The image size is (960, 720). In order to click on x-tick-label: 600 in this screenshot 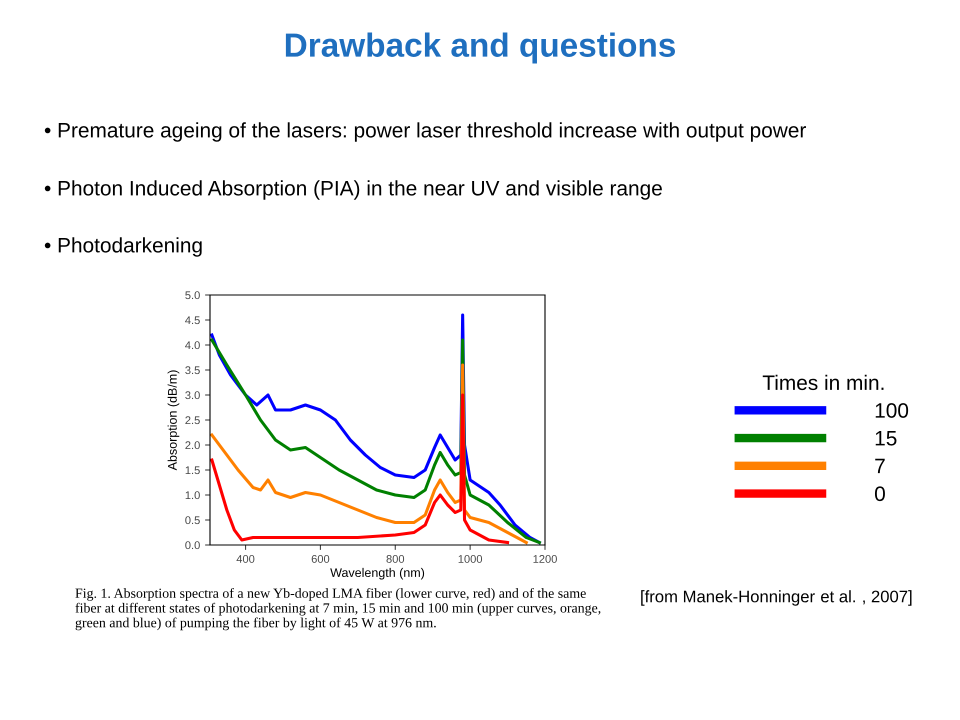, I will do `click(321, 559)`.